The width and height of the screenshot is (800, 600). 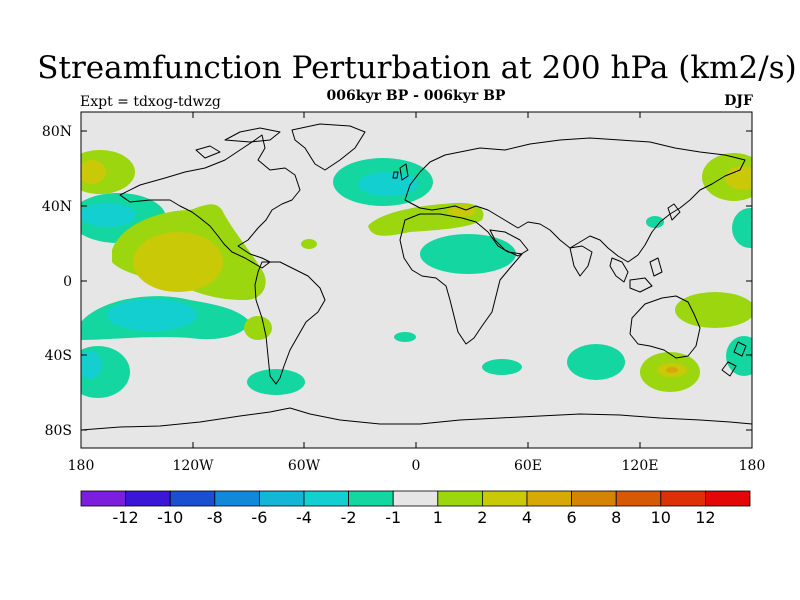 I want to click on lat-tick-label: 40S, so click(x=58, y=356).